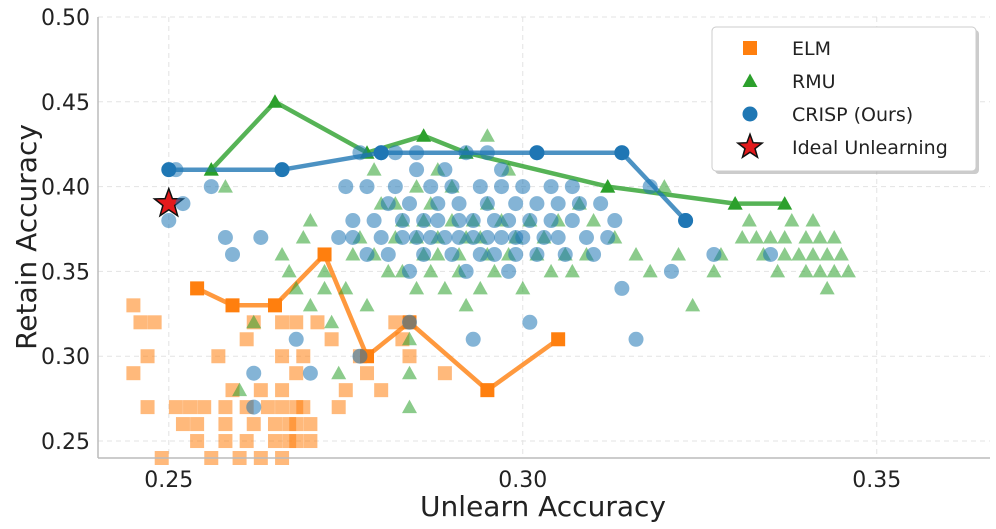  I want to click on y-tick-label: 0.25, so click(65, 442).